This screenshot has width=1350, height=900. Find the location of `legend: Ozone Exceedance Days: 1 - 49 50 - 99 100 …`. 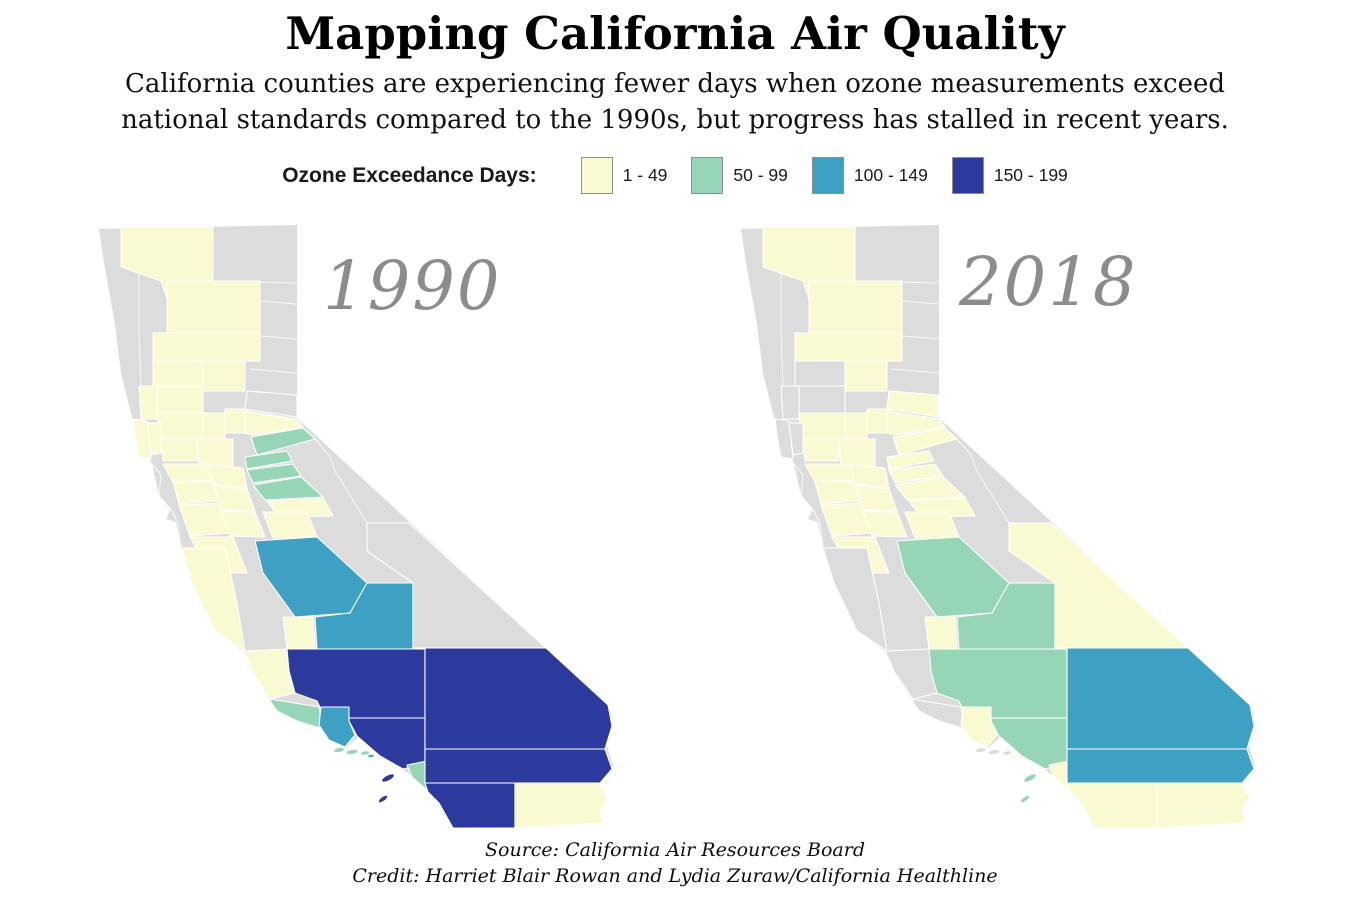

legend: Ozone Exceedance Days: 1 - 49 50 - 99 100 … is located at coordinates (675, 176).